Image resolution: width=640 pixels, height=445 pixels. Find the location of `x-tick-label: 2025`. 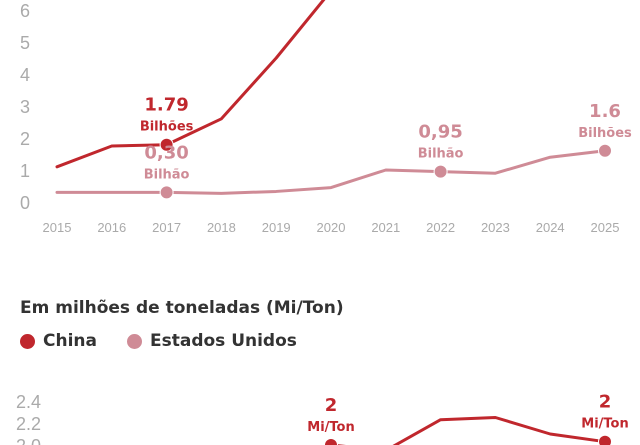

x-tick-label: 2025 is located at coordinates (605, 227).